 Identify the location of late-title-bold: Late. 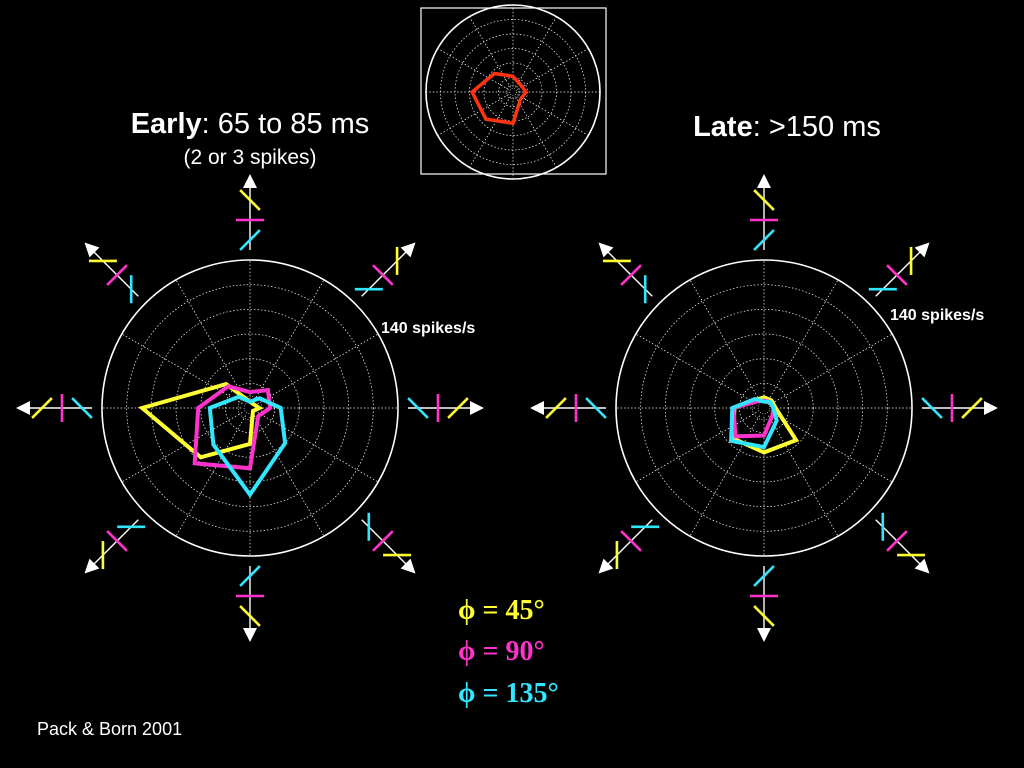
(723, 127).